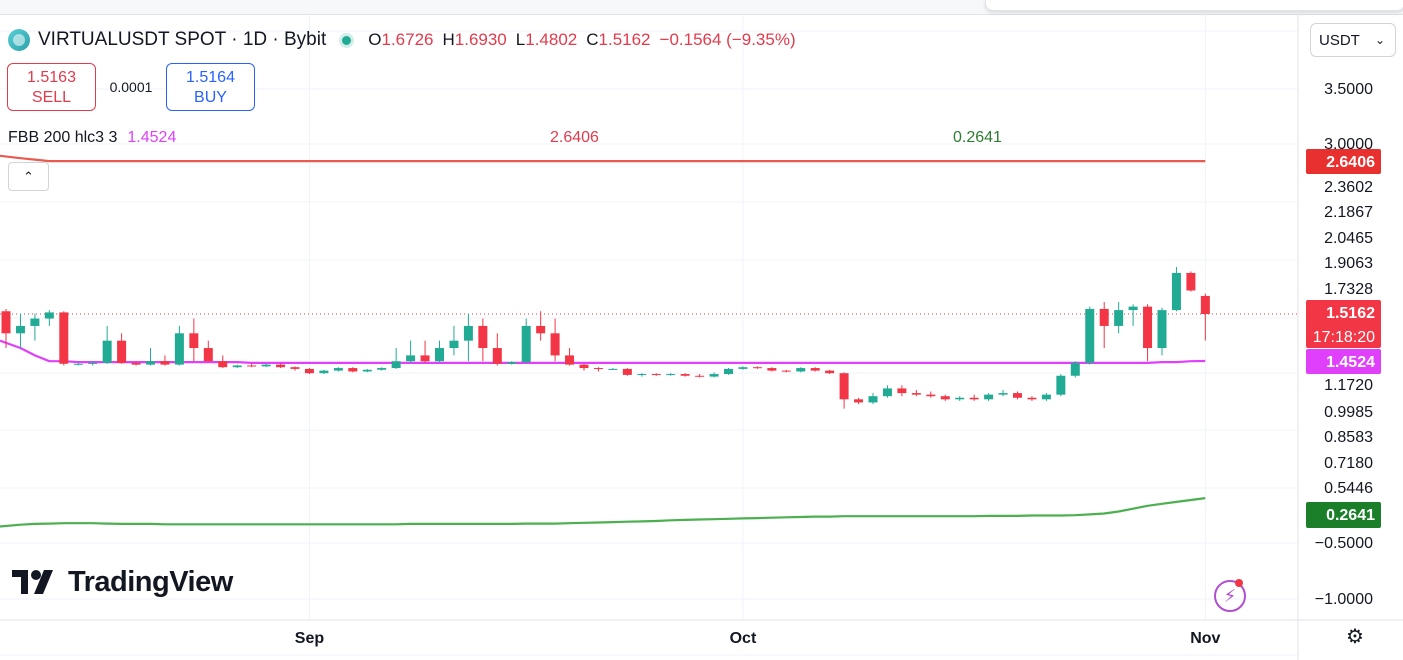  Describe the element at coordinates (1348, 385) in the screenshot. I see `price-tick-label: 1.1720` at that location.